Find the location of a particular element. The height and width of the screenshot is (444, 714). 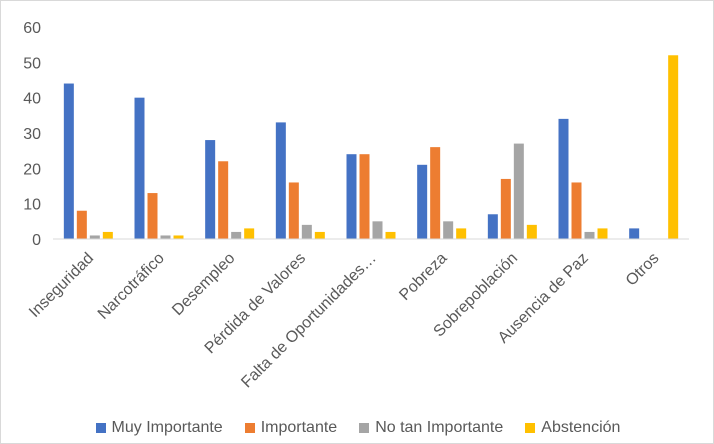

bar-muy-importante-perdida-de-valores is located at coordinates (280, 180).